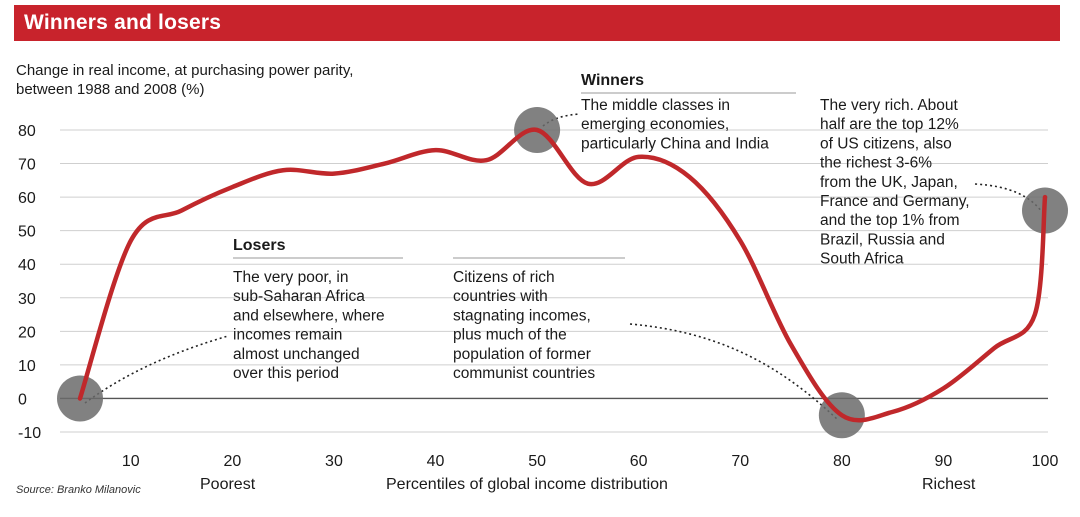 The height and width of the screenshot is (517, 1080). I want to click on annotation-text-line: the richest 3-6%, so click(876, 163).